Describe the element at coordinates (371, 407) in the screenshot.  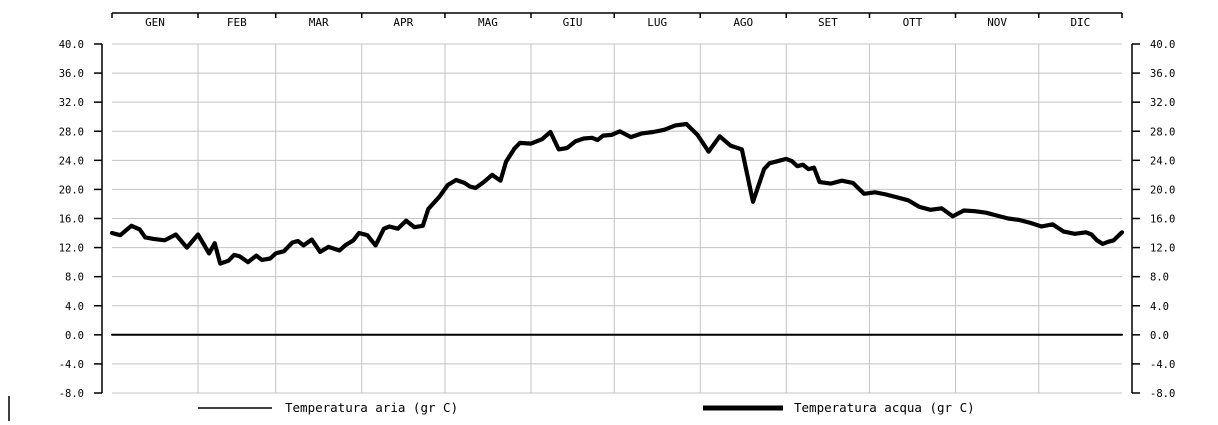
I see `legend-label-air: Temperatura aria (gr C)` at that location.